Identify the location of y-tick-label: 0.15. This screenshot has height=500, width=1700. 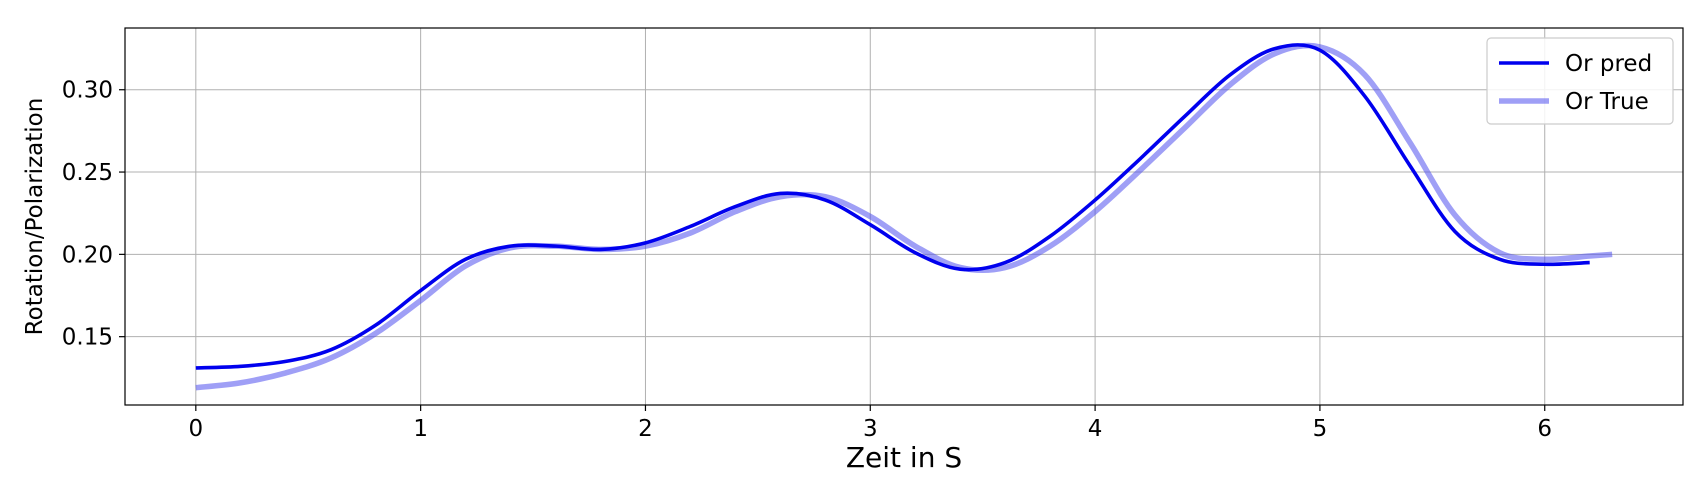
(87, 338).